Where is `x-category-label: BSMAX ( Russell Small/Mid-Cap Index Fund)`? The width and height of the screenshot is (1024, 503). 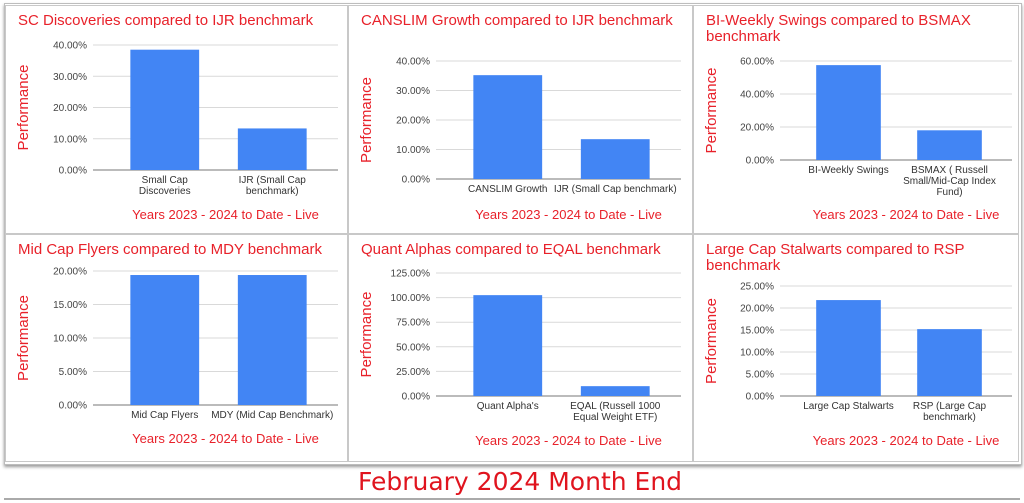 x-category-label: BSMAX ( Russell Small/Mid-Cap Index Fund) is located at coordinates (949, 181).